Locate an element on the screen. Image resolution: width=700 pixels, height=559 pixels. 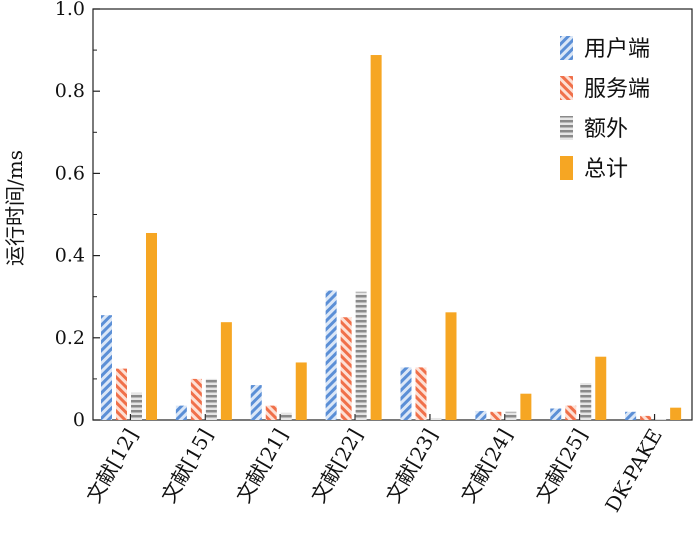
legend-label: 服务端 is located at coordinates (617, 89).